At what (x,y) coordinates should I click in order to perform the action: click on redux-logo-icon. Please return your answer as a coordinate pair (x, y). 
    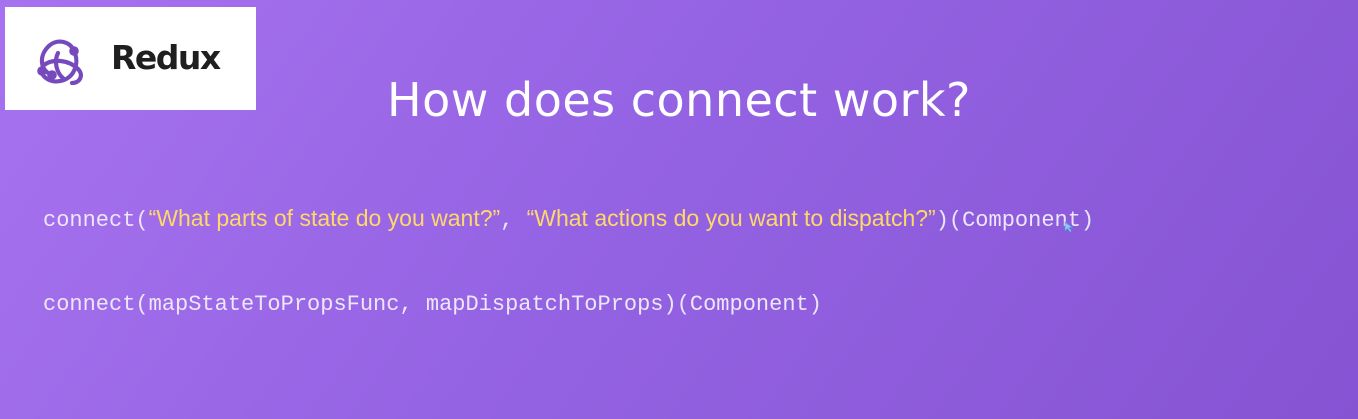
    Looking at the image, I should click on (60, 62).